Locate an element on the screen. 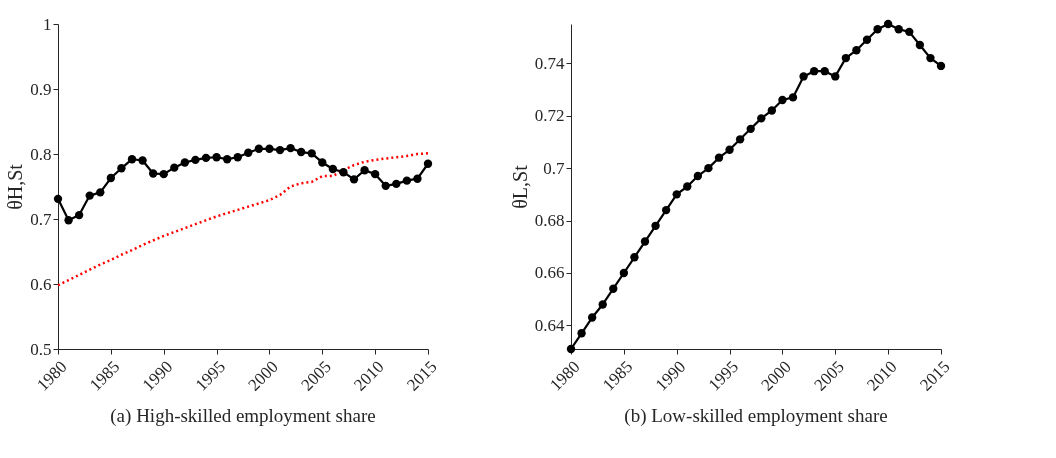 Image resolution: width=1056 pixels, height=458 pixels. text: (a) High-skilled employment share is located at coordinates (243, 416).